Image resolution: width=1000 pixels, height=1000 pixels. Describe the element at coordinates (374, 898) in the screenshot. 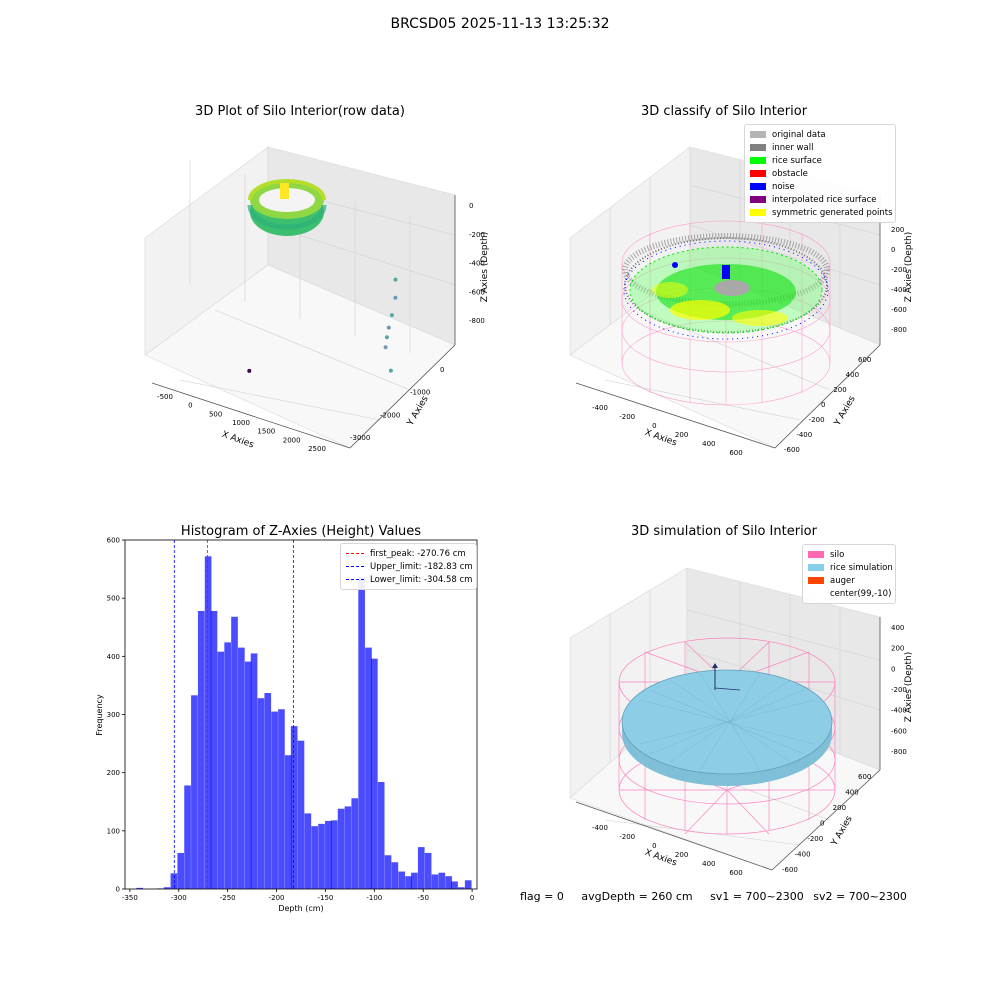

I see `histogram-x-tick-label: -100` at that location.